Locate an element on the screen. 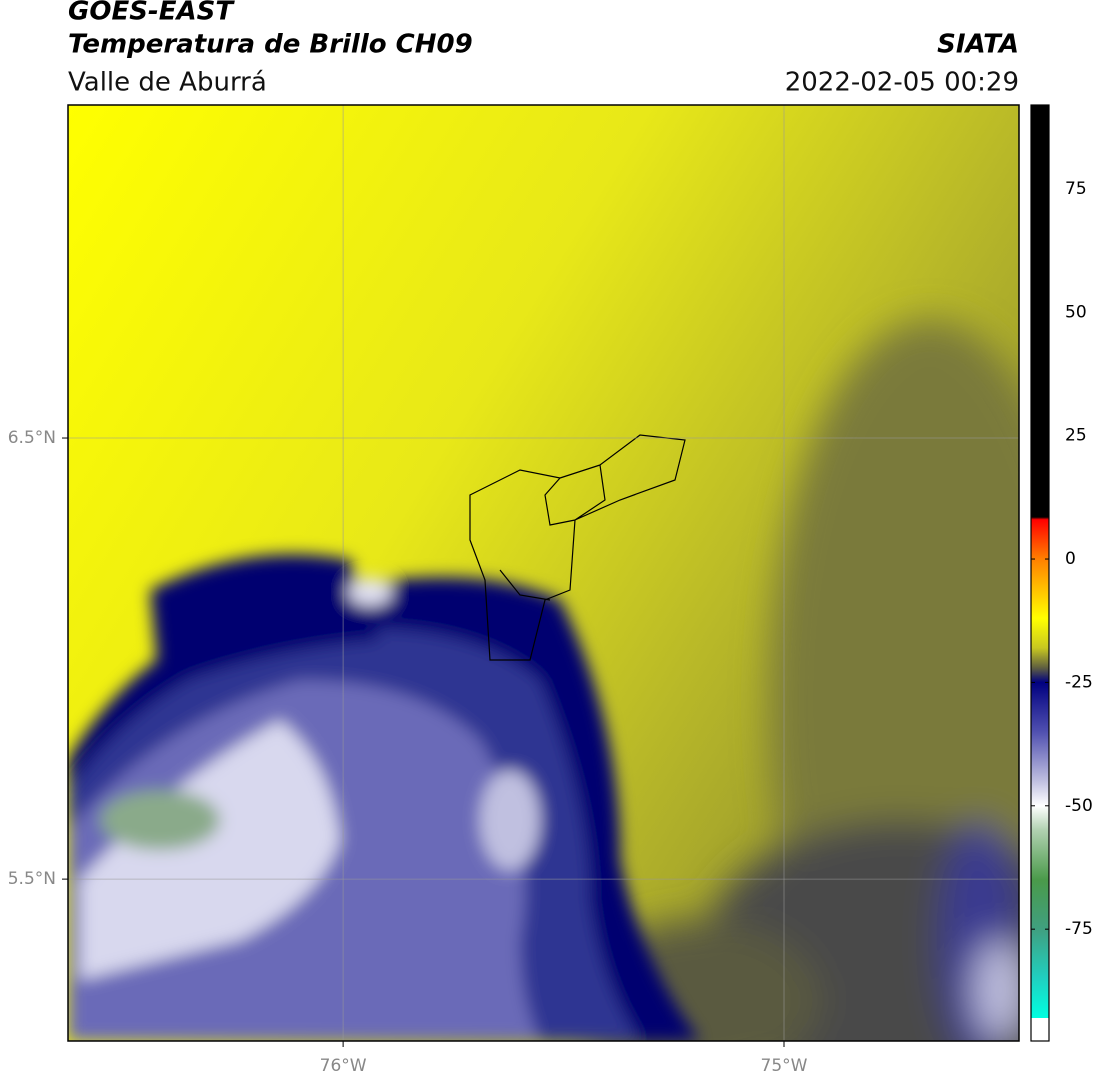 Image resolution: width=1094 pixels, height=1082 pixels. colorbar-tick-label: -25 is located at coordinates (1079, 682).